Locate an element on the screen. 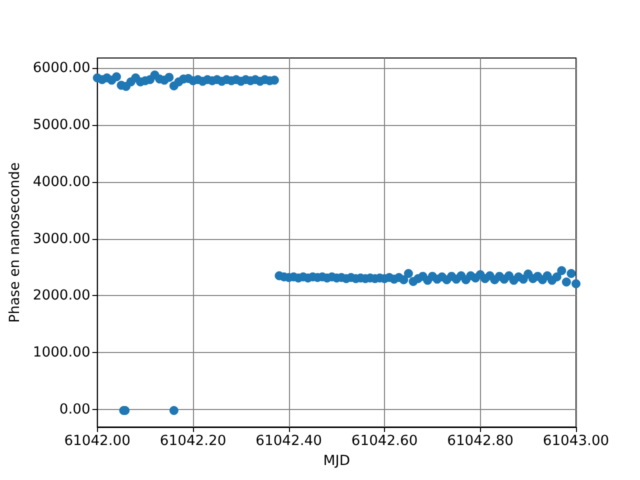 This screenshot has height=480, width=640. y-tick-label: 6000.00 is located at coordinates (61, 68).